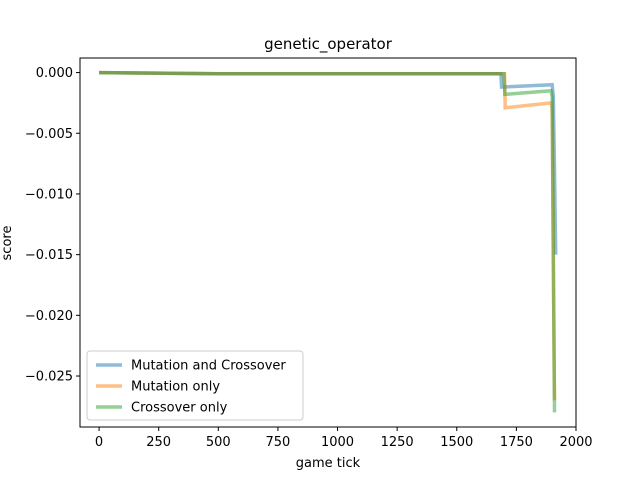 The width and height of the screenshot is (640, 480). What do you see at coordinates (397, 442) in the screenshot?
I see `x-tick-label: 1250` at bounding box center [397, 442].